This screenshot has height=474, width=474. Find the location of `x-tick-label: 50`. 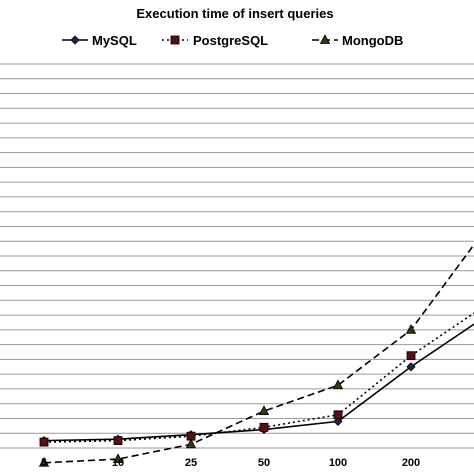

x-tick-label: 50 is located at coordinates (264, 463).